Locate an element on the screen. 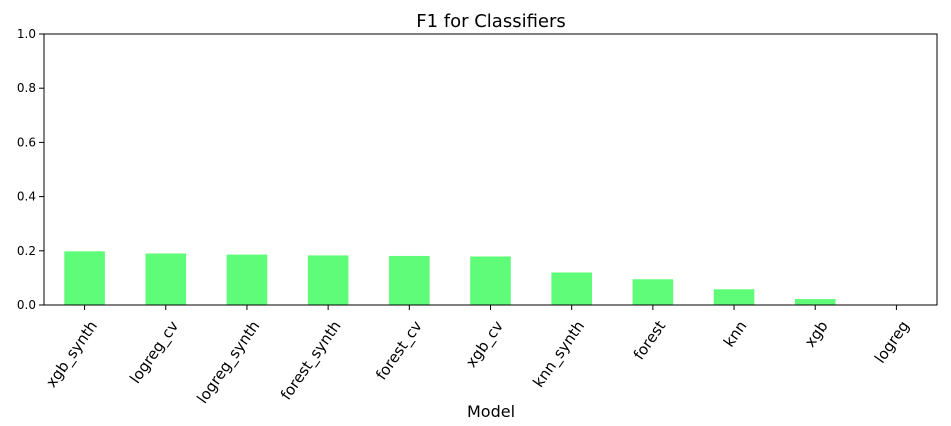 This screenshot has width=951, height=426. x-tick-label-knn_synth: knn_synth is located at coordinates (559, 354).